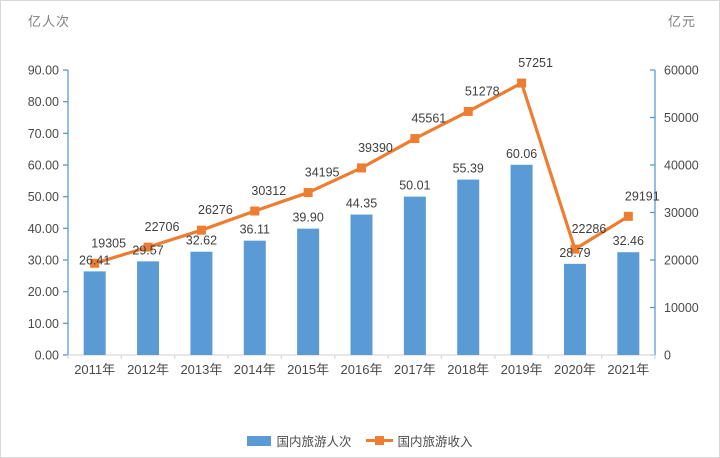 The width and height of the screenshot is (720, 458). I want to click on bar-2016年, so click(361, 284).